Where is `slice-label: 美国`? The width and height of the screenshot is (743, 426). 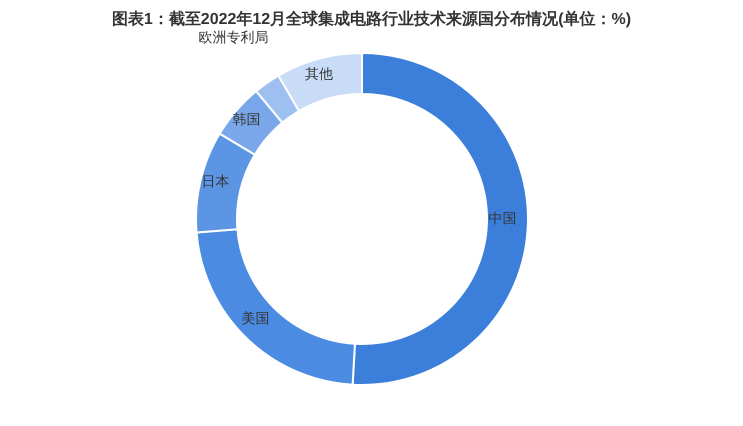 slice-label: 美国 is located at coordinates (255, 318).